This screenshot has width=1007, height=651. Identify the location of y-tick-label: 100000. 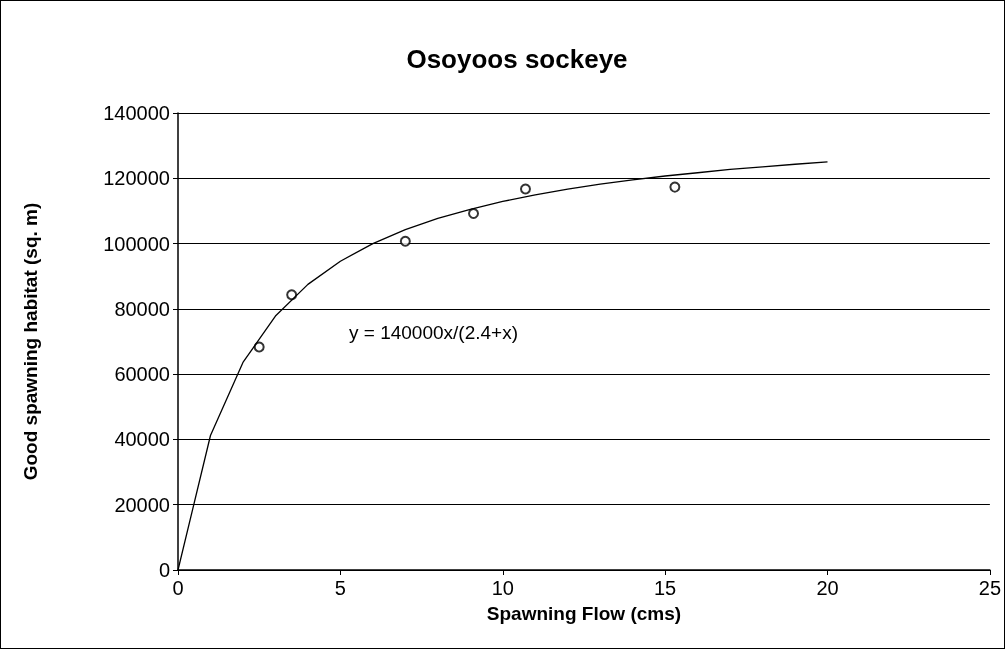
(136, 243).